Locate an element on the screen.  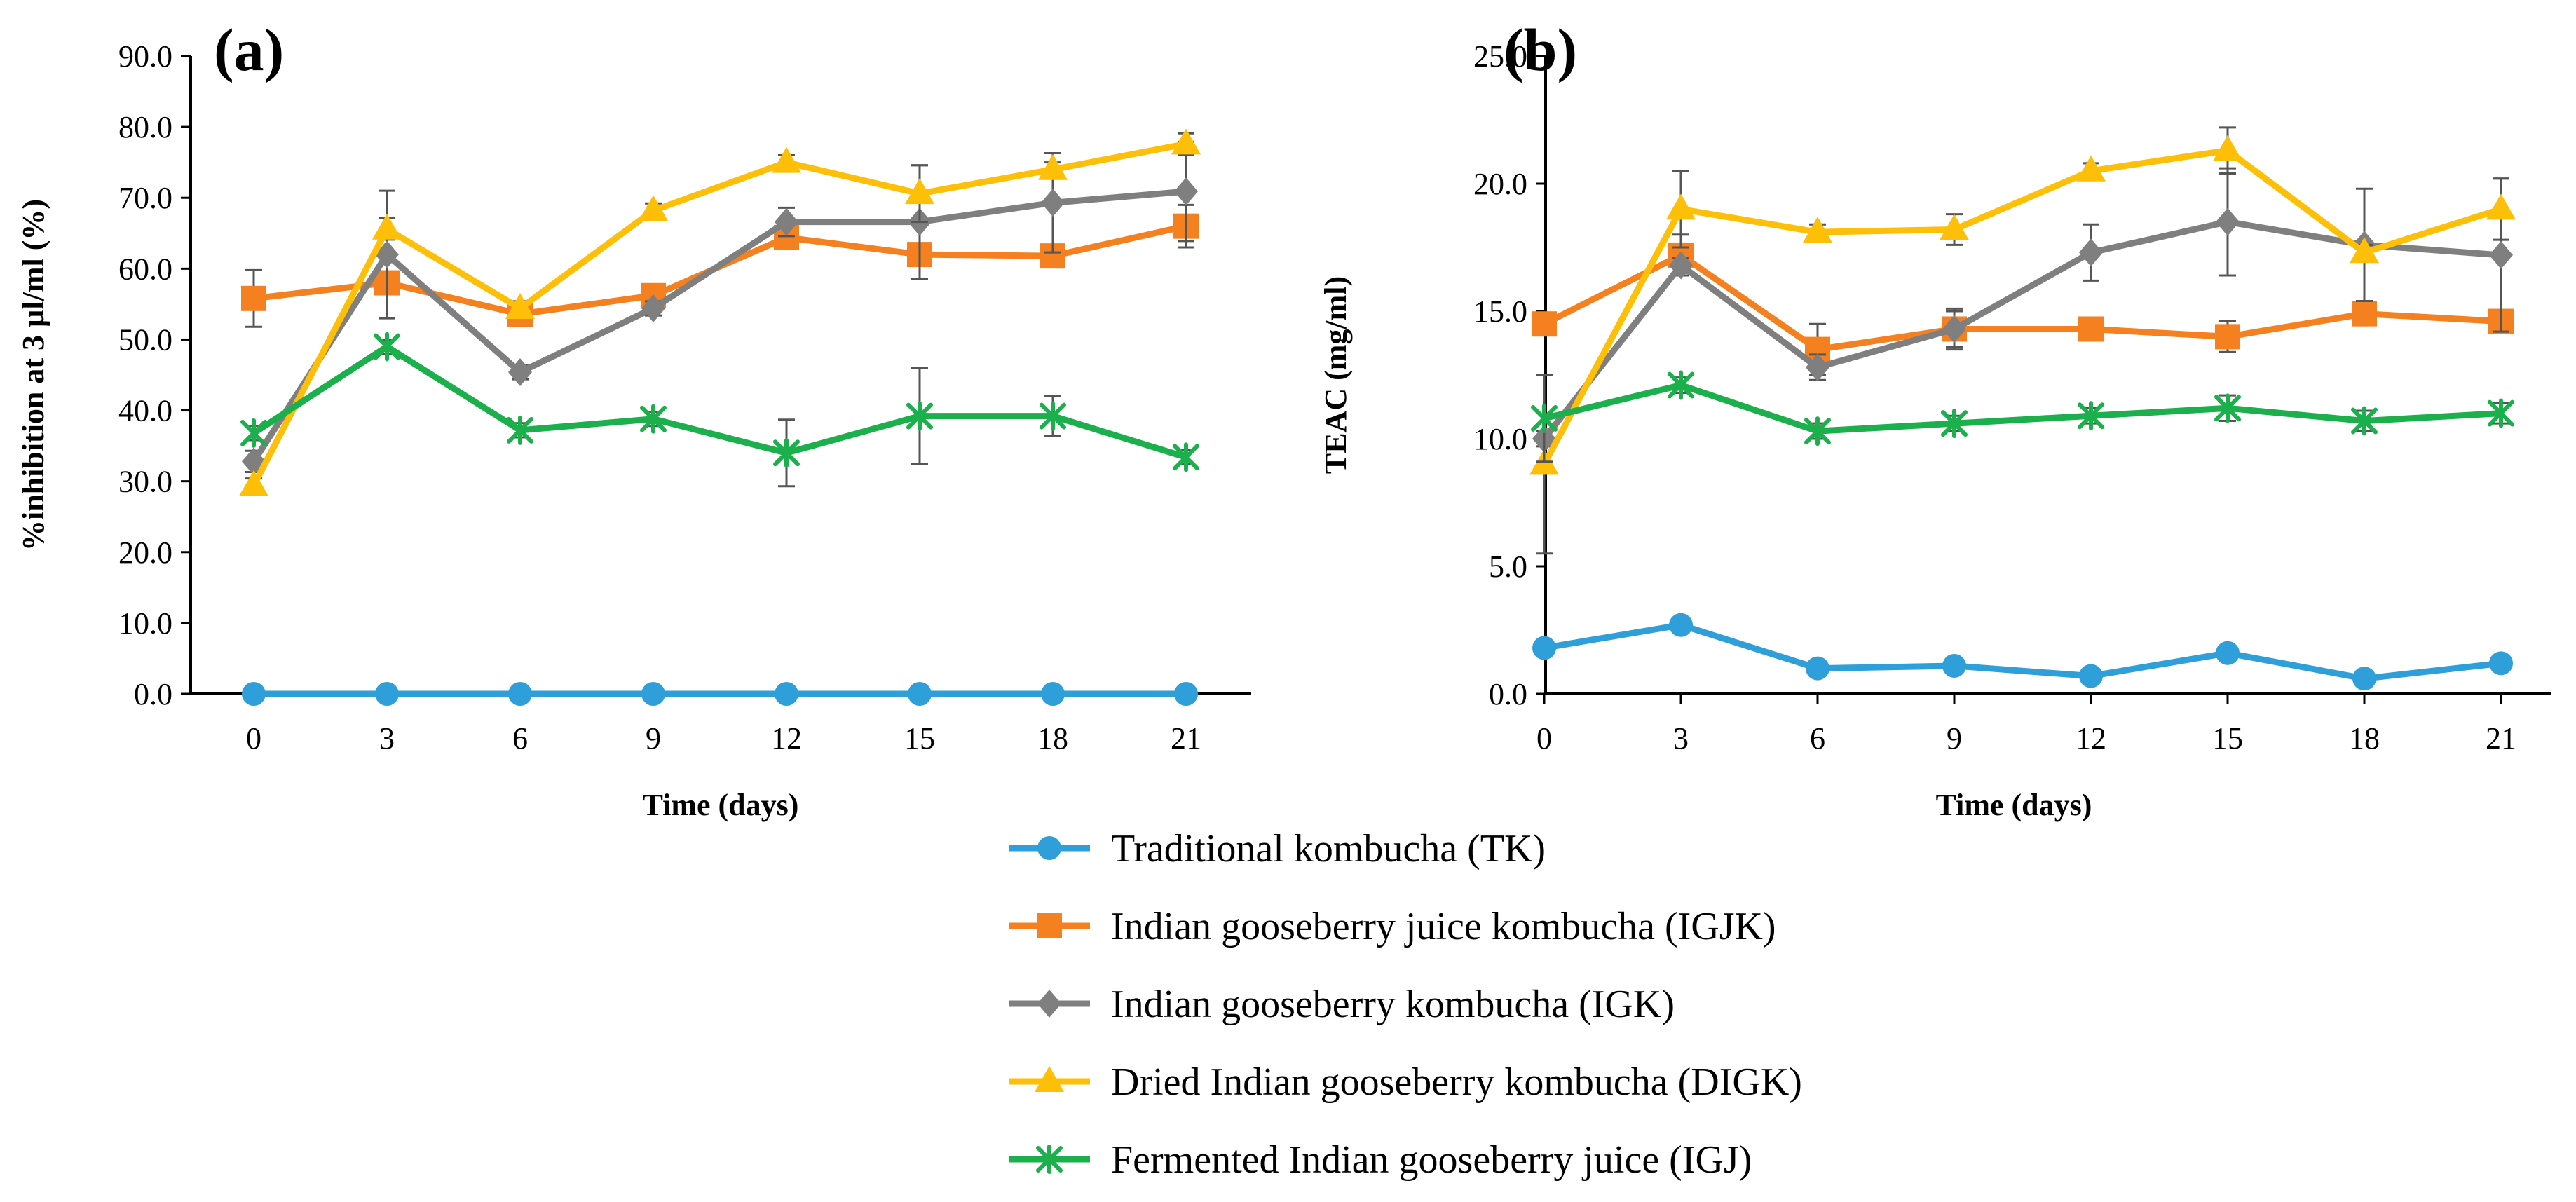
legend-item-digk: Dried Indian gooseberry kombucha (DIGK) is located at coordinates (1405, 1082).